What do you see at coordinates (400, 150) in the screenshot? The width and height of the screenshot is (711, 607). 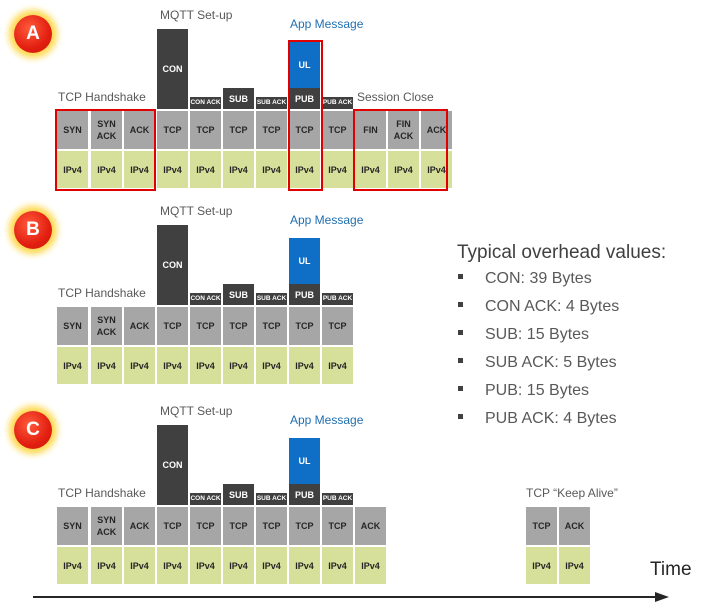 I see `session-close-highlight` at bounding box center [400, 150].